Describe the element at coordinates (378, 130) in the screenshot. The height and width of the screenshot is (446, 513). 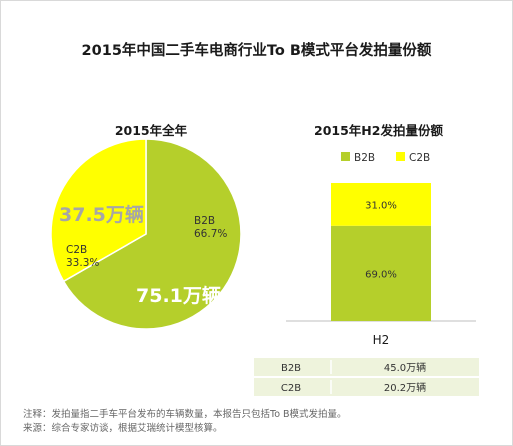
I see `bar-chart-title: 2015年H2发拍量份额` at that location.